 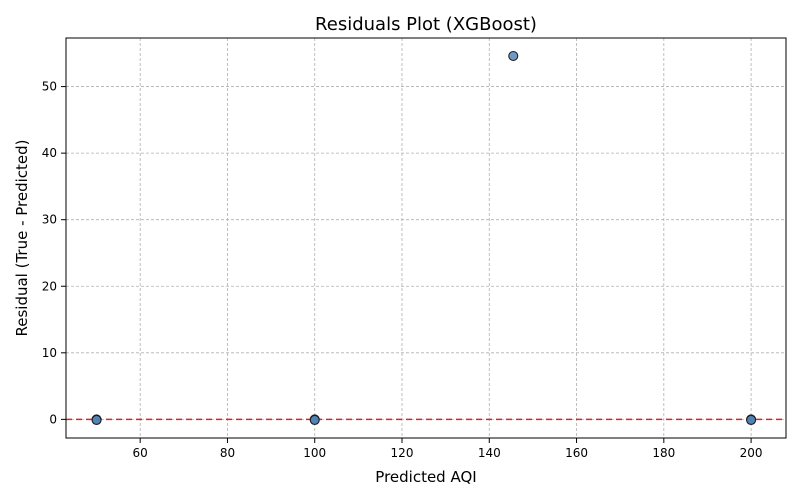 I want to click on y-tick-label: 0, so click(x=53, y=419).